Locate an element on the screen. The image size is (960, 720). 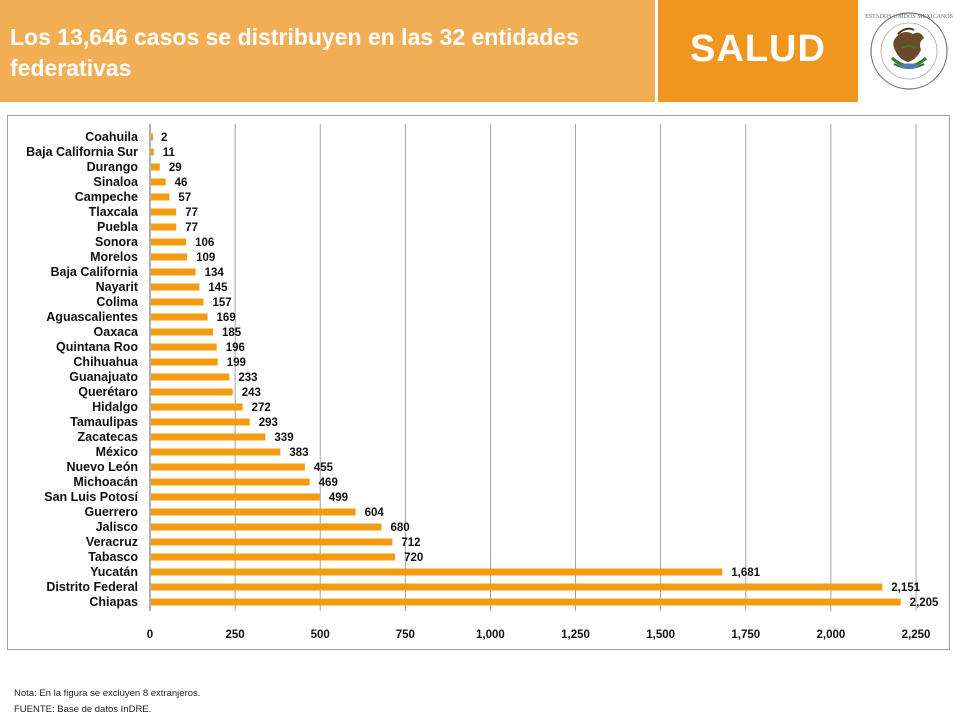
category-label: Quintana Roo is located at coordinates (97, 347).